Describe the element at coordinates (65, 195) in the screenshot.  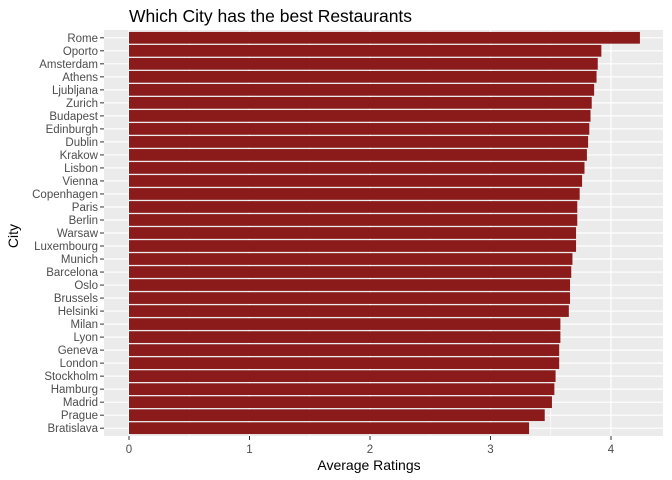
I see `y-tick-label: Copenhagen` at that location.